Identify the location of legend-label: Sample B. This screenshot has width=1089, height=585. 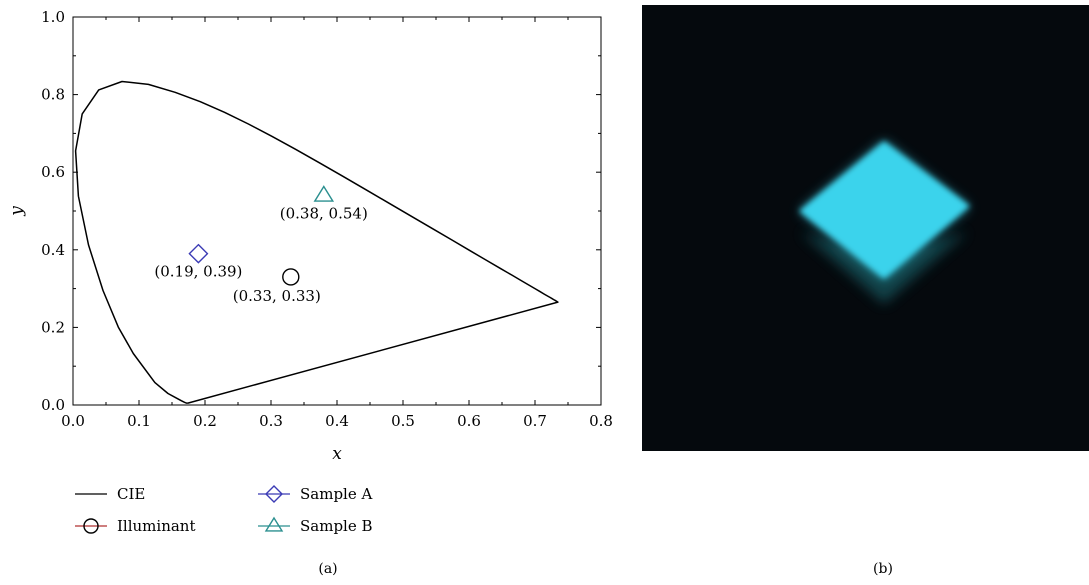
(336, 526).